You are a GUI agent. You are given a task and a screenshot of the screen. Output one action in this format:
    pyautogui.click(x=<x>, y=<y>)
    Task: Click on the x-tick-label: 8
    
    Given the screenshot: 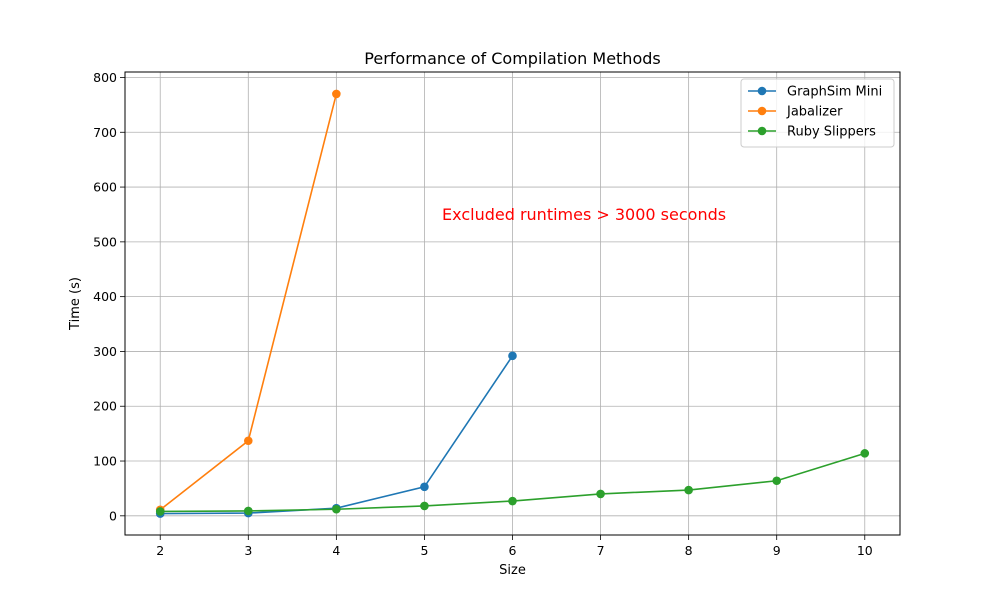 What is the action you would take?
    pyautogui.click(x=689, y=550)
    